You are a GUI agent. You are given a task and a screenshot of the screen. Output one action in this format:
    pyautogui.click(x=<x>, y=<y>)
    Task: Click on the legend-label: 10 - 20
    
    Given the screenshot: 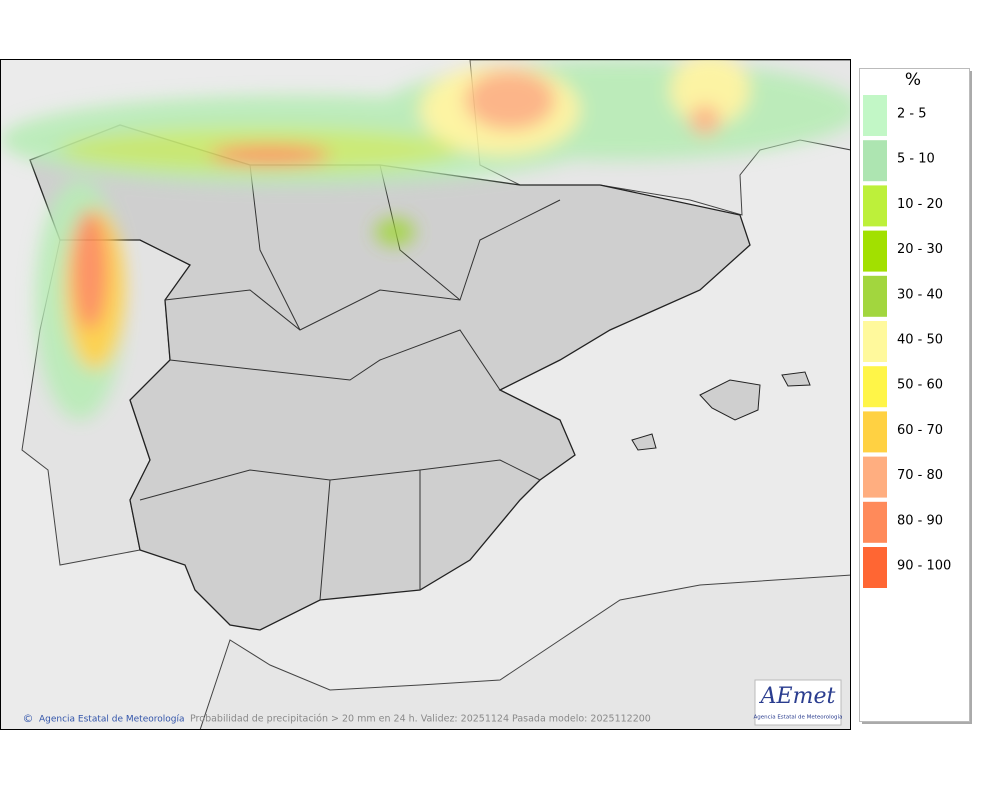 What is the action you would take?
    pyautogui.click(x=920, y=204)
    